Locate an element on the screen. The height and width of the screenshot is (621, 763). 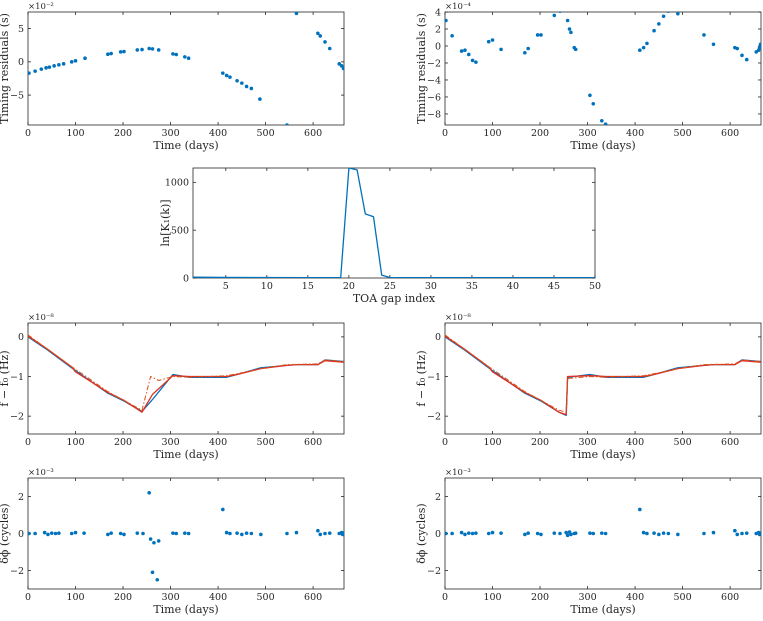
axis-exponent: ×10⁻³ is located at coordinates (458, 473).